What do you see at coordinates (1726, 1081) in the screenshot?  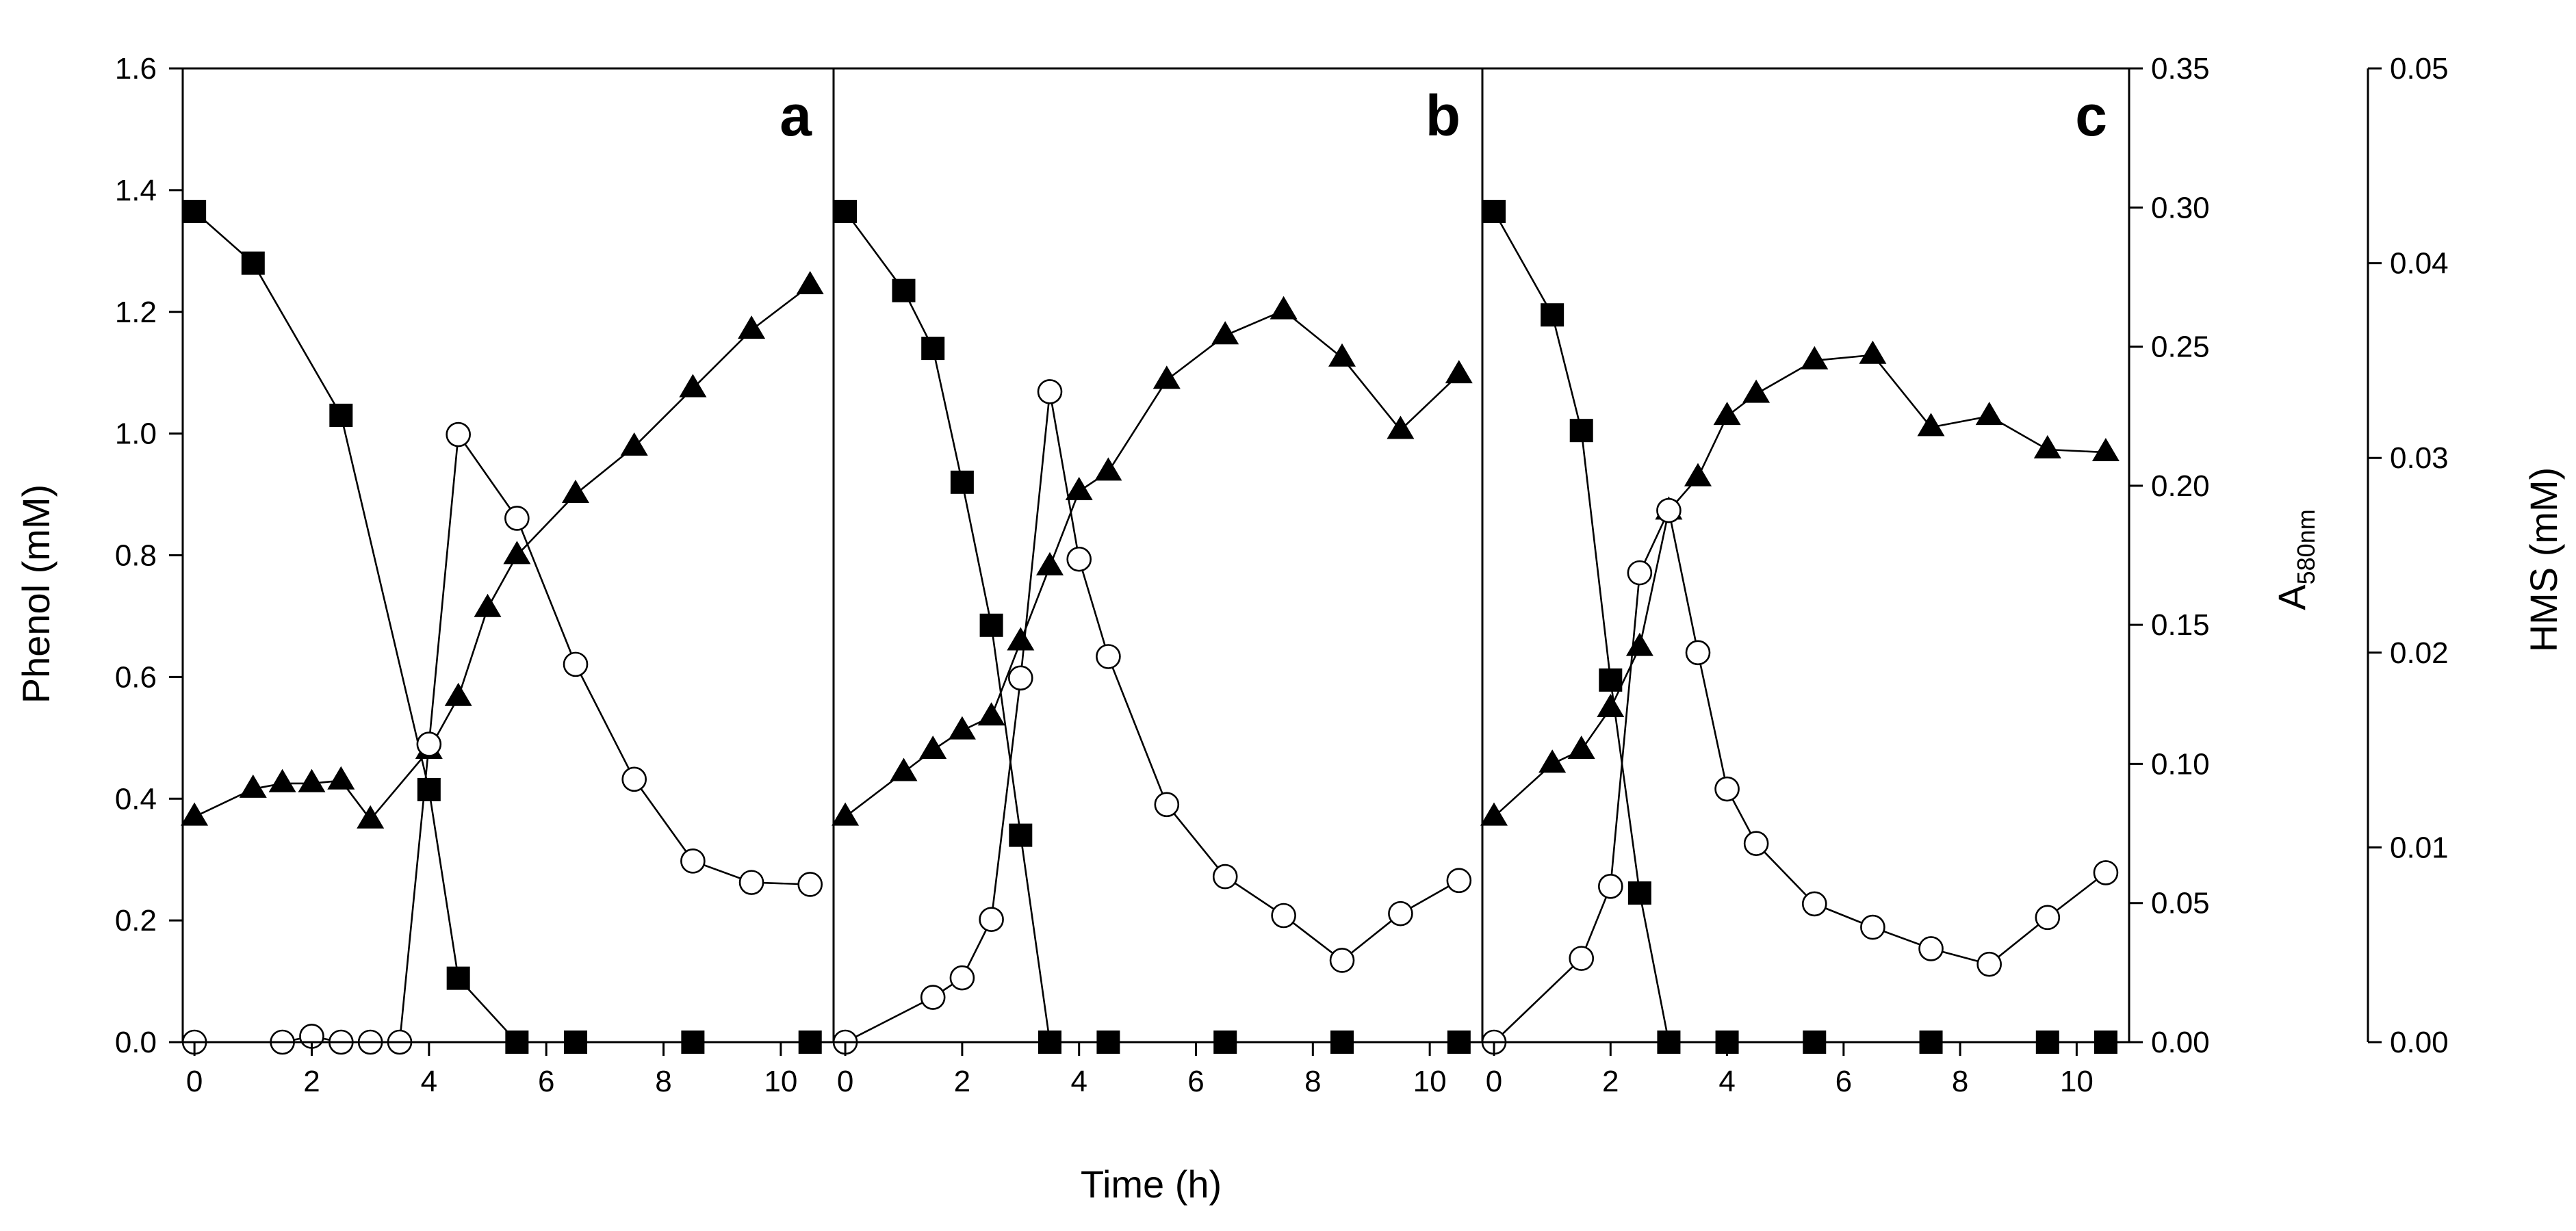 I see `x-tick-label-c-4: 4` at bounding box center [1726, 1081].